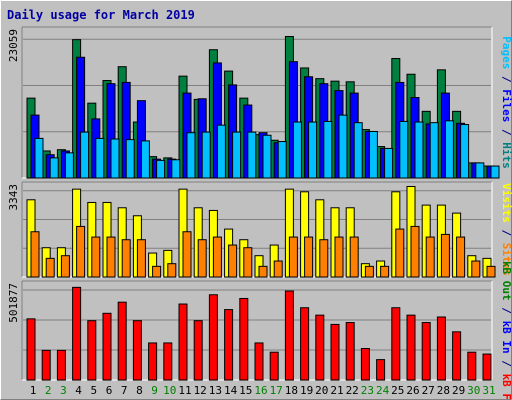 The width and height of the screenshot is (512, 400). Describe the element at coordinates (306, 390) in the screenshot. I see `x-tick-label: 19` at that location.